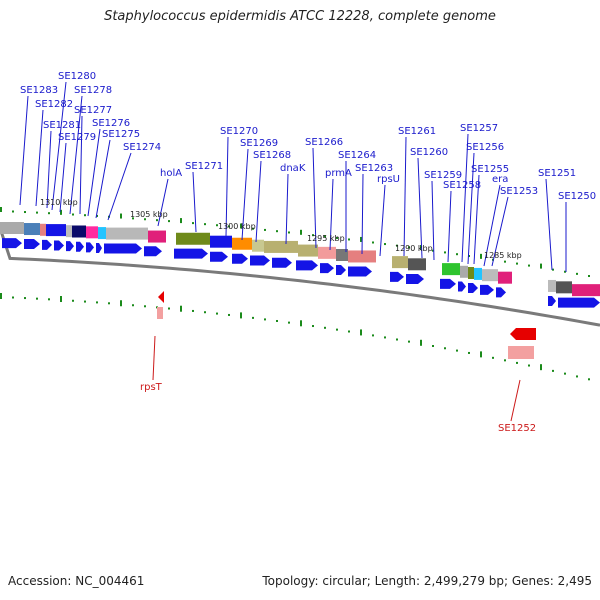  What do you see at coordinates (324, 142) in the screenshot?
I see `gene-label: SE1266` at bounding box center [324, 142].